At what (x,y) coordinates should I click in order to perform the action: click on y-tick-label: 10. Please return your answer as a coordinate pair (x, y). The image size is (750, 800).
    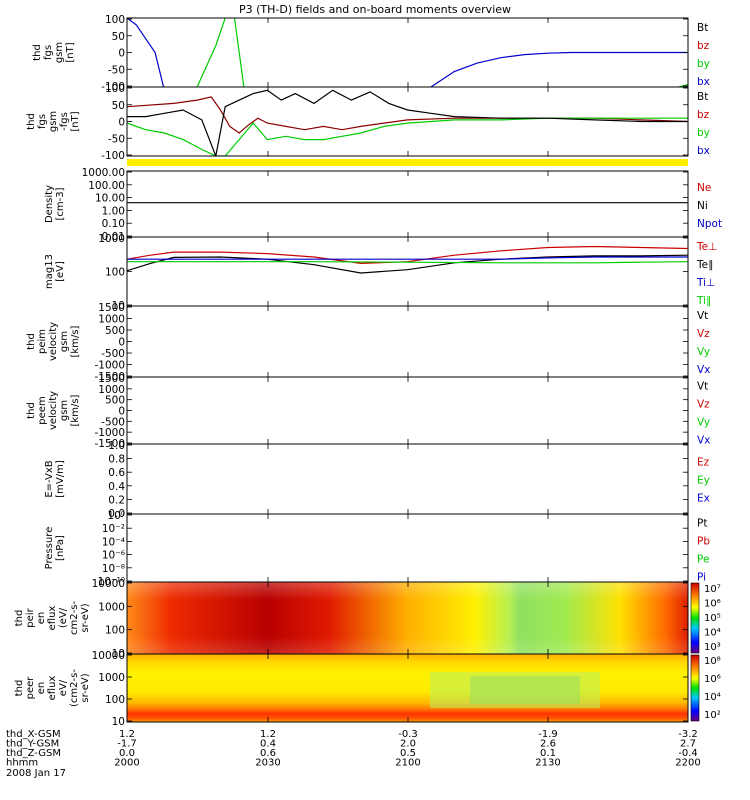
    Looking at the image, I should click on (118, 654).